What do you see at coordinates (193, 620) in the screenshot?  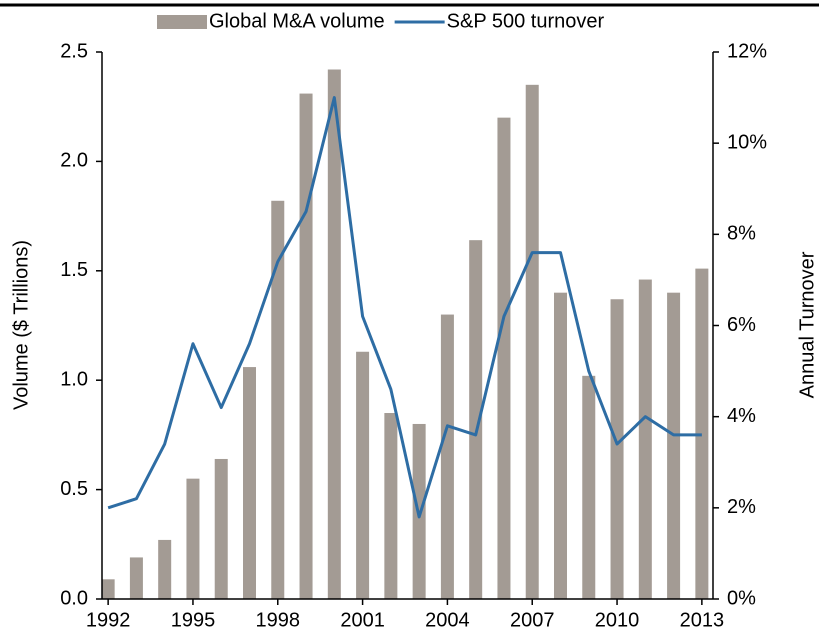 I see `x-tick-label: 1995` at bounding box center [193, 620].